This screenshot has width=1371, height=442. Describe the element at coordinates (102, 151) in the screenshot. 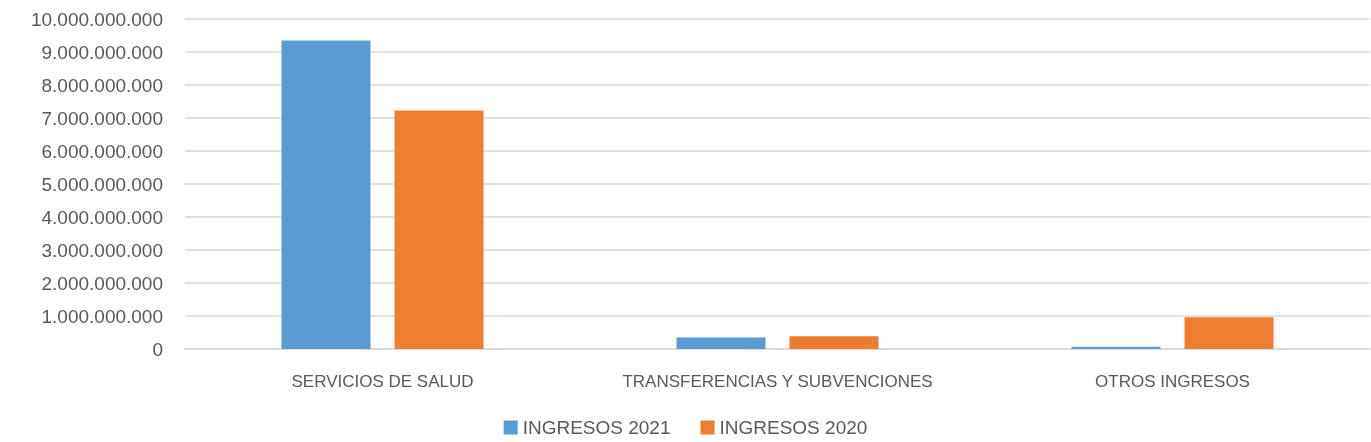

I see `y-tick-label: 6.000.000.000` at that location.